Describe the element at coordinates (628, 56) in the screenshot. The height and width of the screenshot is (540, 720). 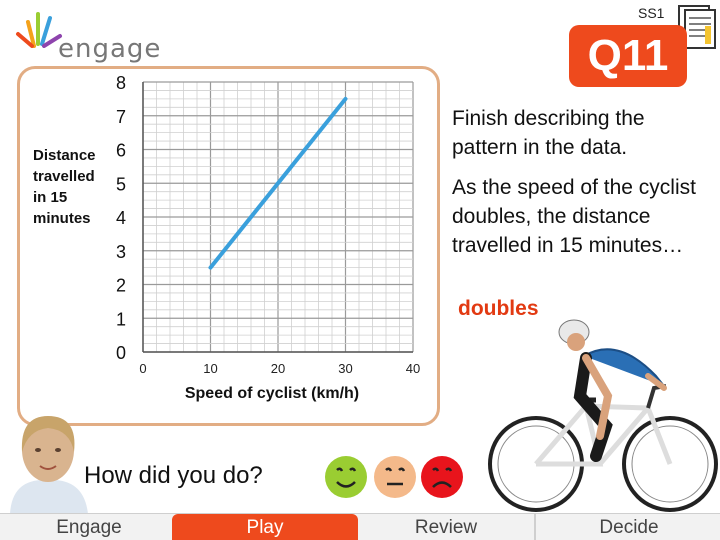
I see `question-badge: Q11` at that location.